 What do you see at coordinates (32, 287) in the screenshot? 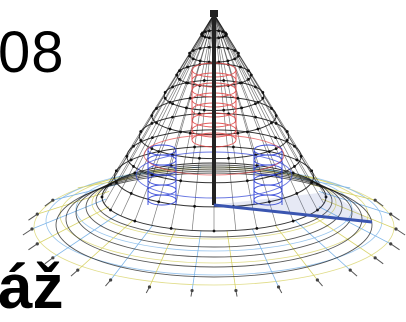
I see `bottom-heading-fragment: áž` at bounding box center [32, 287].